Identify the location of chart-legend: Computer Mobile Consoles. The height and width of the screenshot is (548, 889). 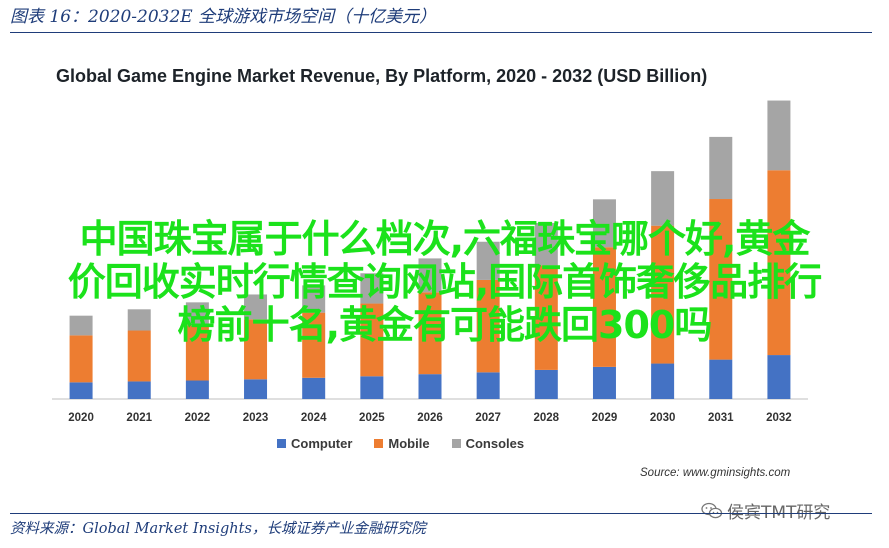
(400, 443).